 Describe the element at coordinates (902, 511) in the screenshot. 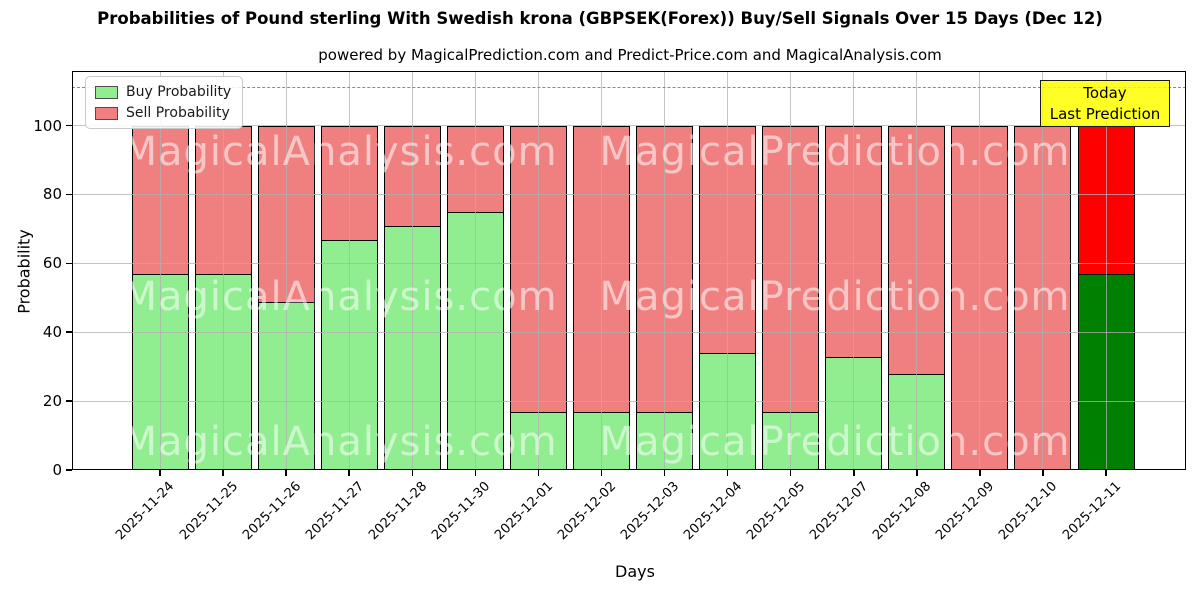

I see `x-tick-label: 2025-12-08` at that location.